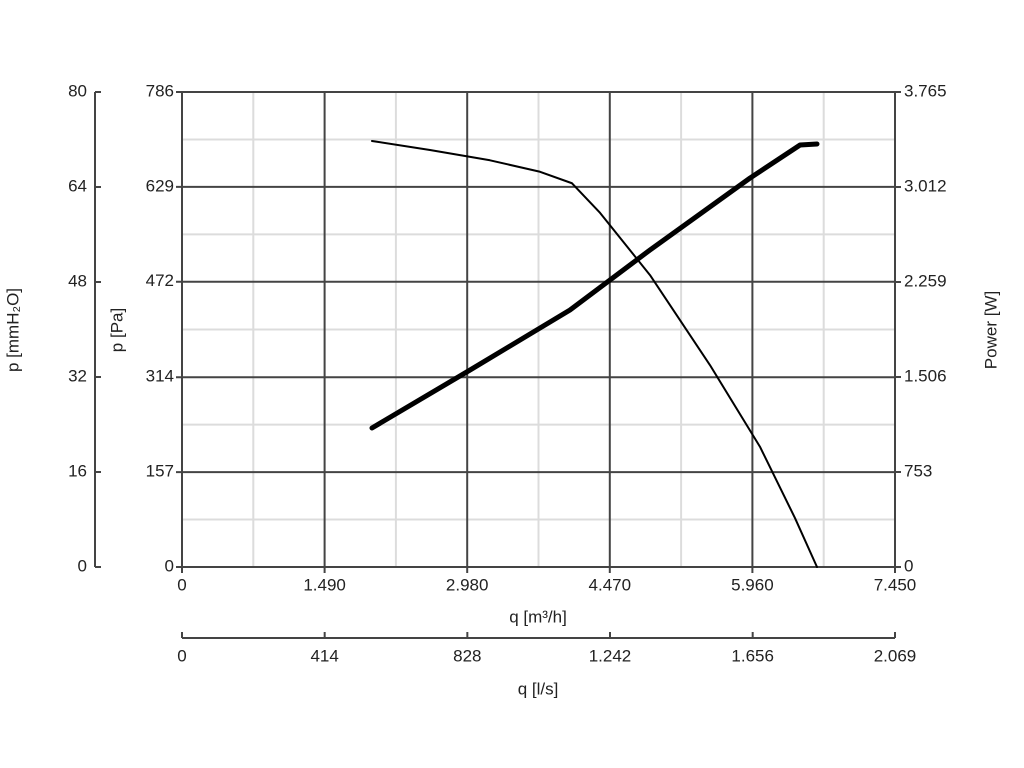 This screenshot has height=768, width=1024. What do you see at coordinates (467, 584) in the screenshot?
I see `x-tick-label: 2.980` at bounding box center [467, 584].